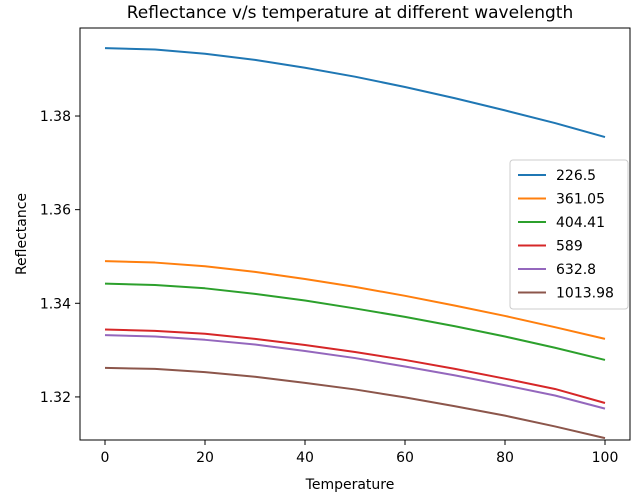 The height and width of the screenshot is (502, 631). Describe the element at coordinates (405, 458) in the screenshot. I see `x-tick-label: 60` at that location.